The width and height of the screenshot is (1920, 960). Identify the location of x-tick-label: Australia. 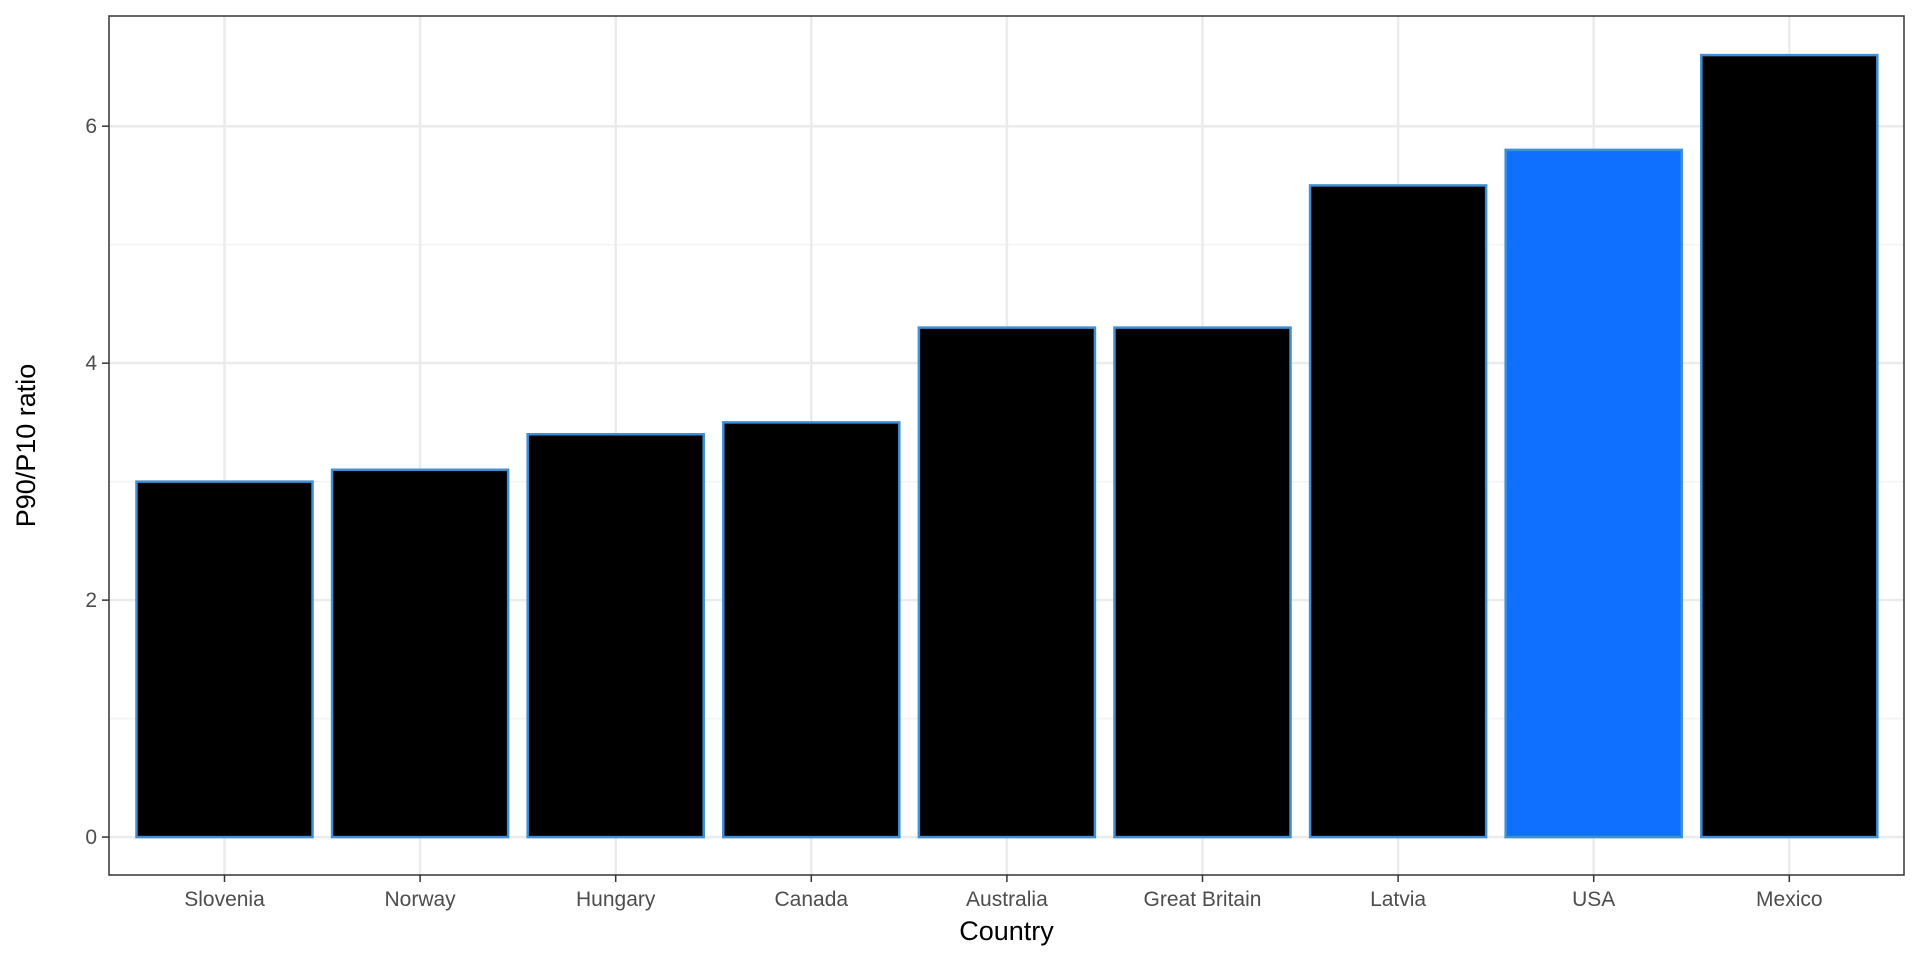
(1007, 899).